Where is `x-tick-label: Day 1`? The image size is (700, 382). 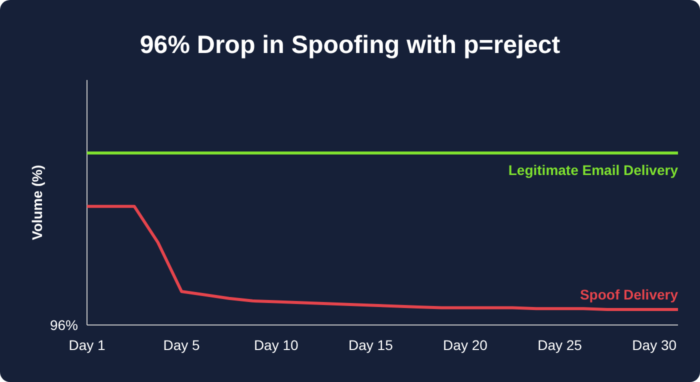 x-tick-label: Day 1 is located at coordinates (87, 345).